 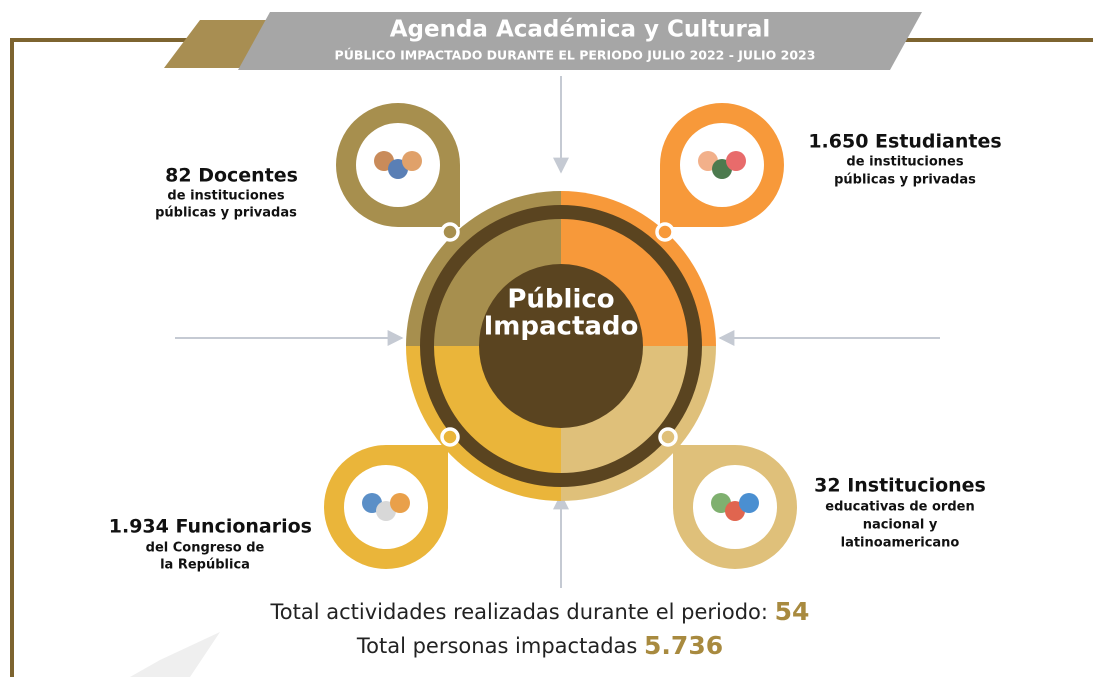 I want to click on group-description: educativas de orden, so click(x=899, y=507).